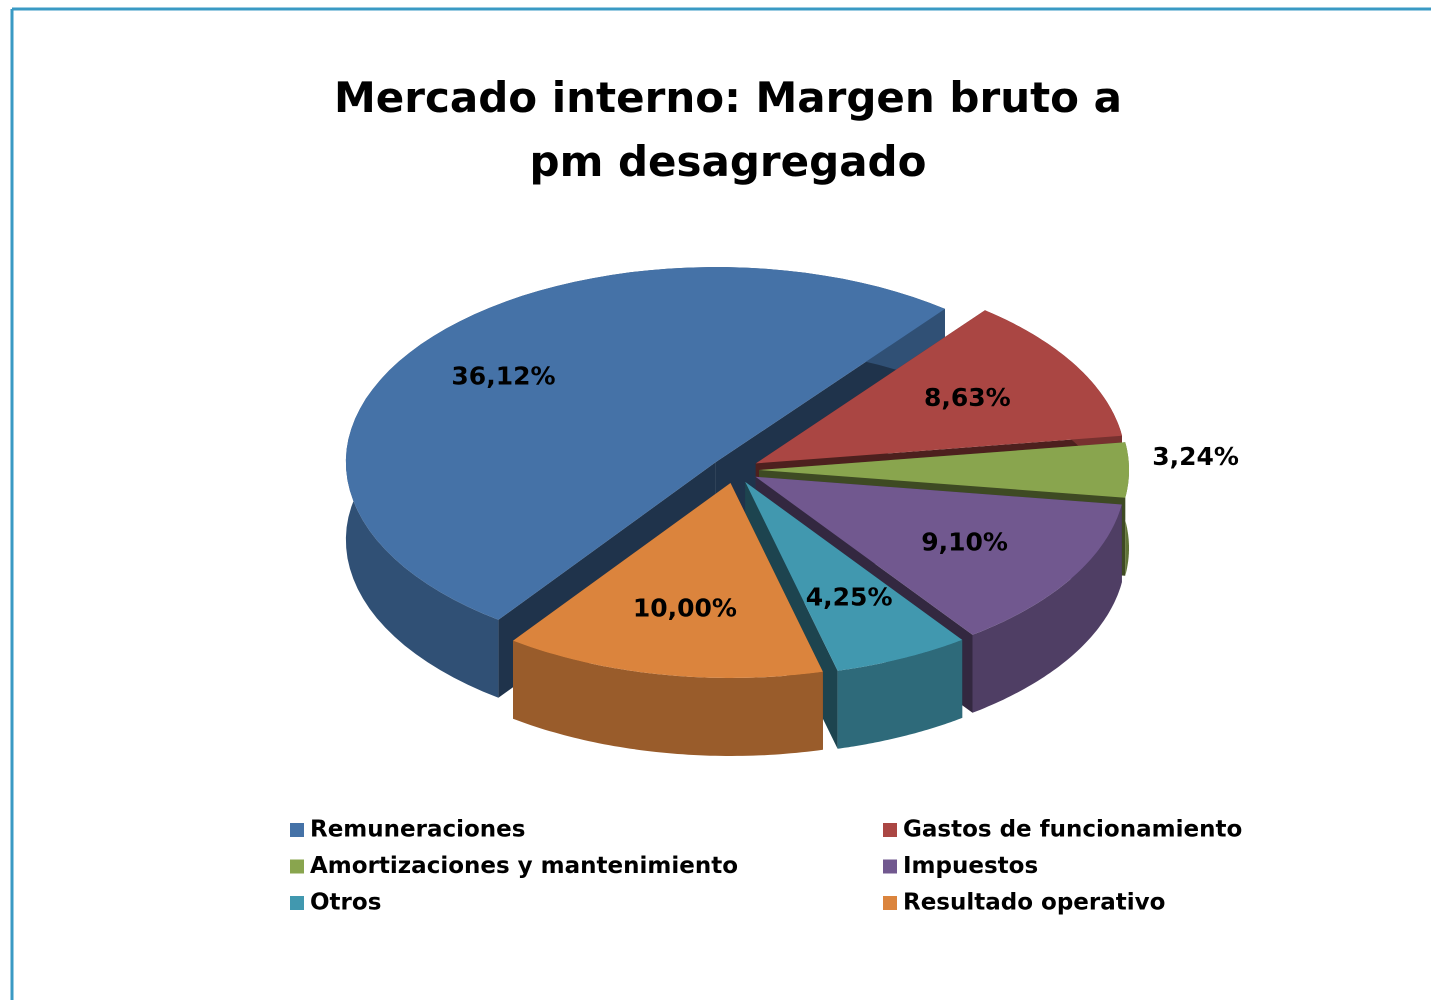  I want to click on slice, so click(668, 619).